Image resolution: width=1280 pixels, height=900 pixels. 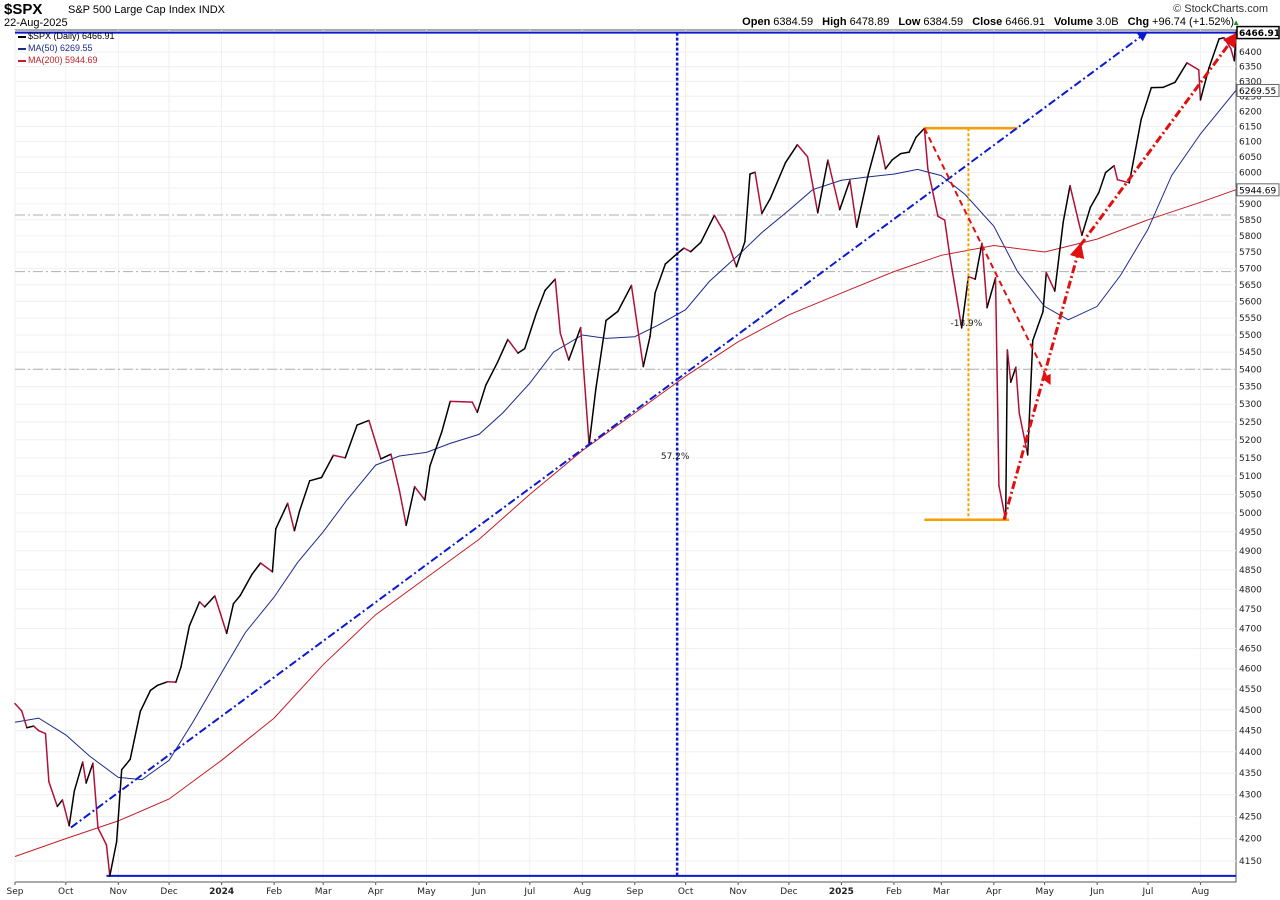 What do you see at coordinates (1250, 370) in the screenshot?
I see `y-tick-label: 5400` at bounding box center [1250, 370].